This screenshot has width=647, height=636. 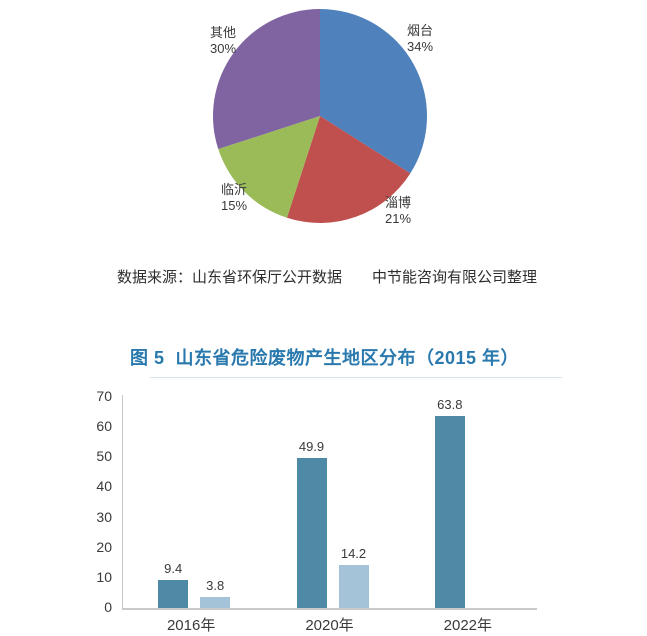 I want to click on y-axis-tick-20: 20, so click(x=104, y=546).